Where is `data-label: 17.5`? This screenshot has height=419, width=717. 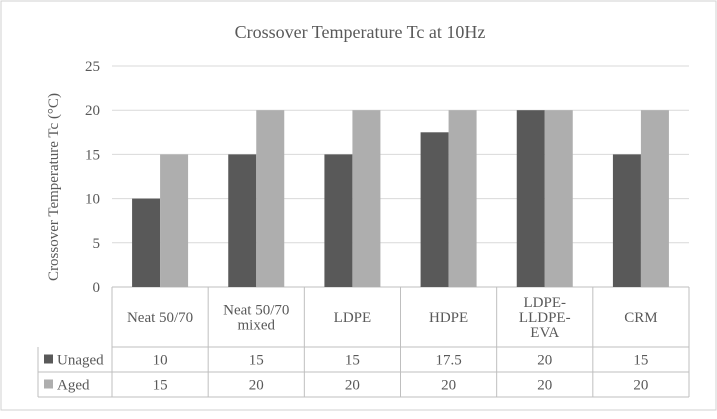 data-label: 17.5 is located at coordinates (448, 361).